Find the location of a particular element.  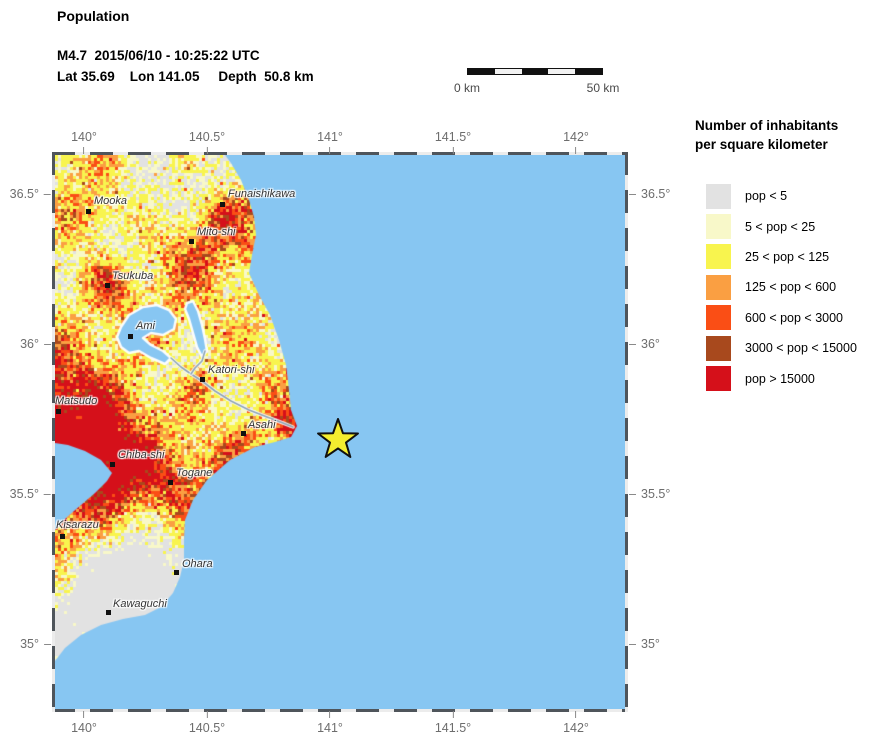

latitude-tick-left: 36.5° is located at coordinates (30, 194).